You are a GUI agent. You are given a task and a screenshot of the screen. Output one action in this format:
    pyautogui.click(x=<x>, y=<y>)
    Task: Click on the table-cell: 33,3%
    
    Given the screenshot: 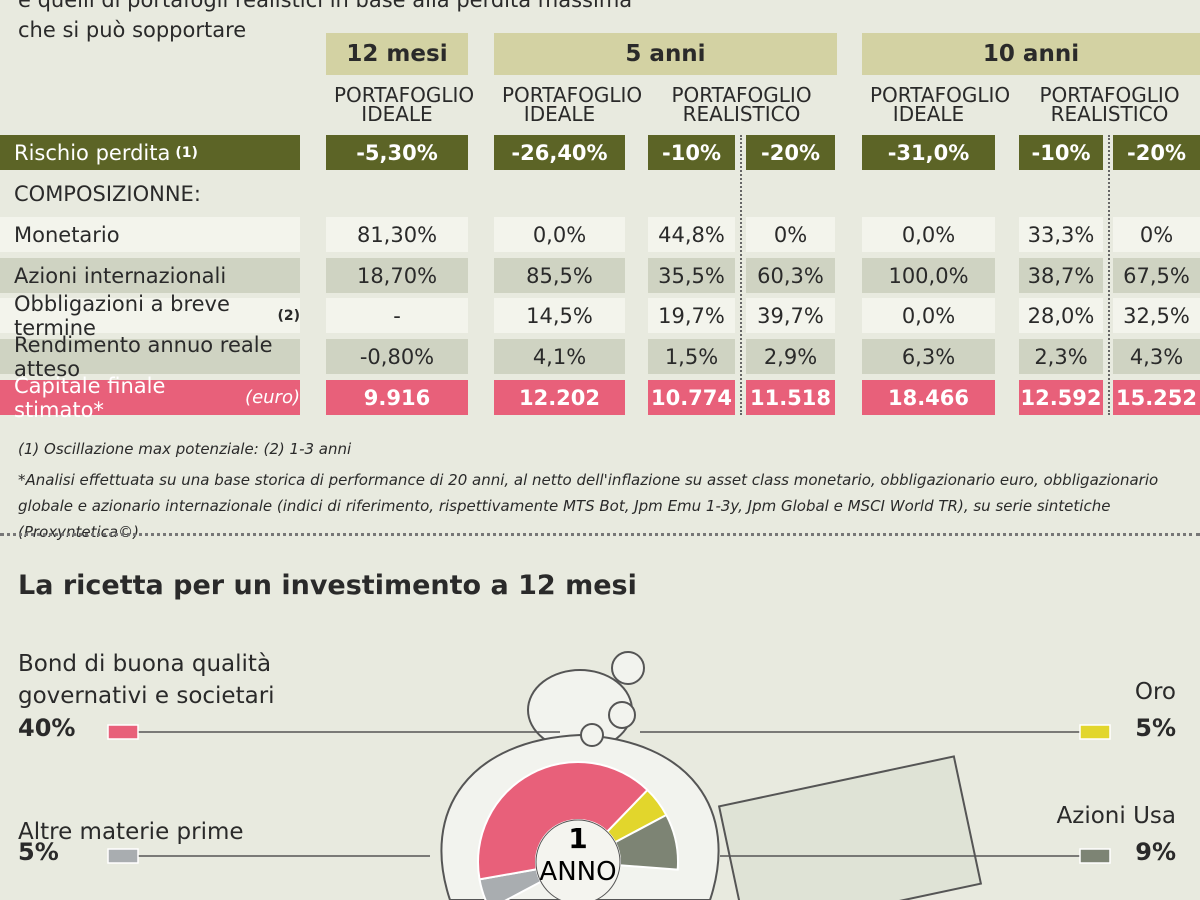 What is the action you would take?
    pyautogui.click(x=1061, y=234)
    